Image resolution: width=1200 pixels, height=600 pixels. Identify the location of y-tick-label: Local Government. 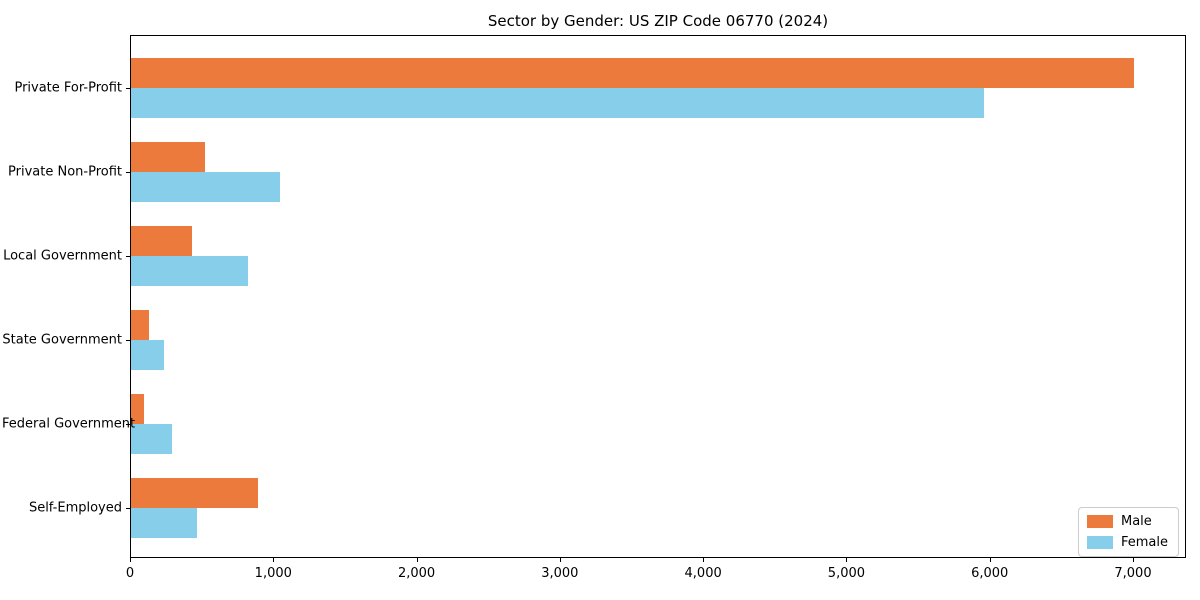
(62, 256).